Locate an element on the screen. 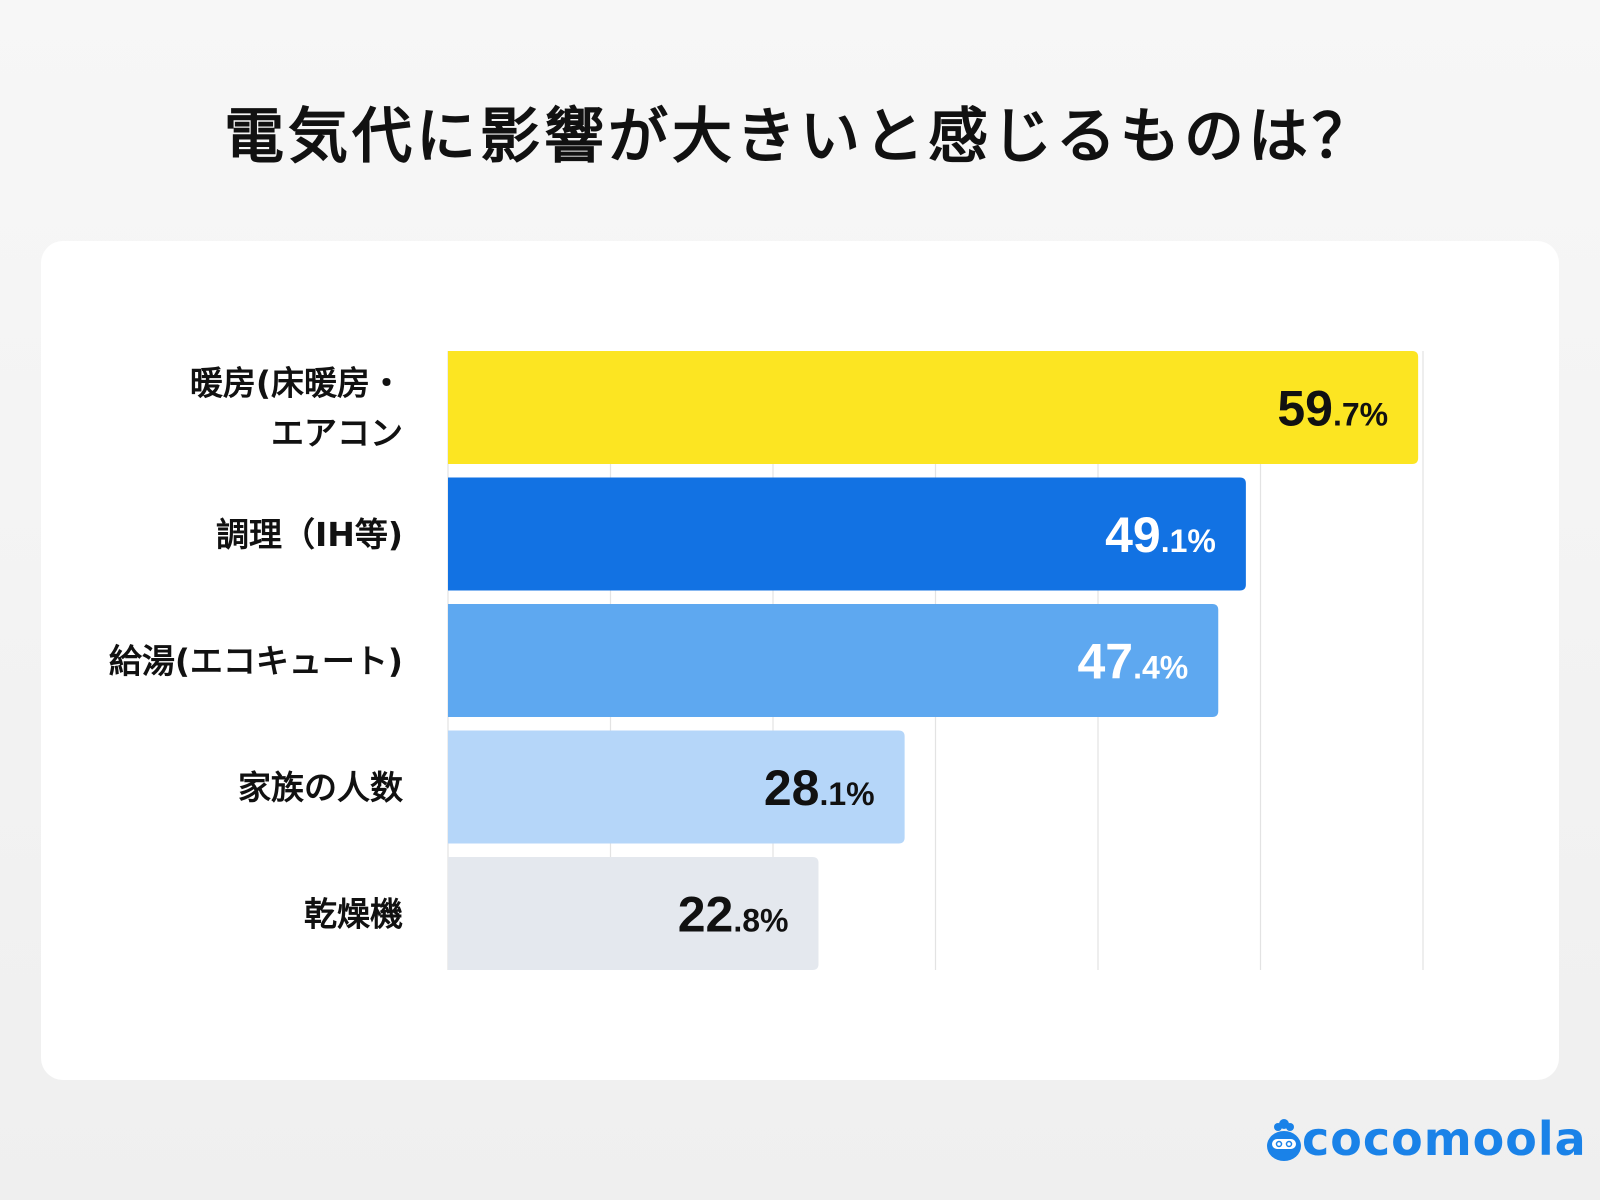  value-integer: 47 is located at coordinates (1105, 662).